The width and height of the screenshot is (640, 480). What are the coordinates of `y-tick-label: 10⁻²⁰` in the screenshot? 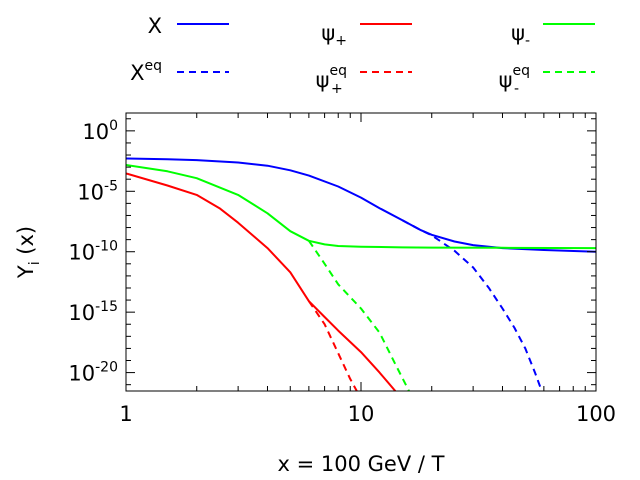 It's located at (93, 373).